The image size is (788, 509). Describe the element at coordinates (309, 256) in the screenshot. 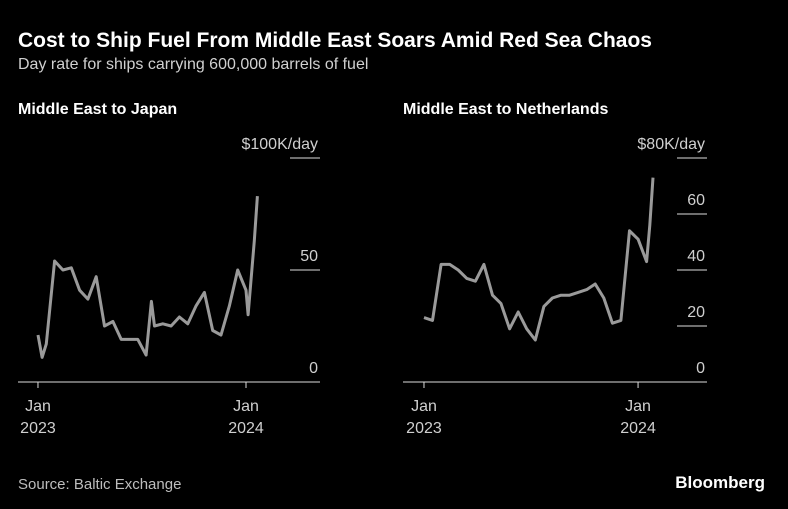

I see `y-tick-label: 50` at that location.